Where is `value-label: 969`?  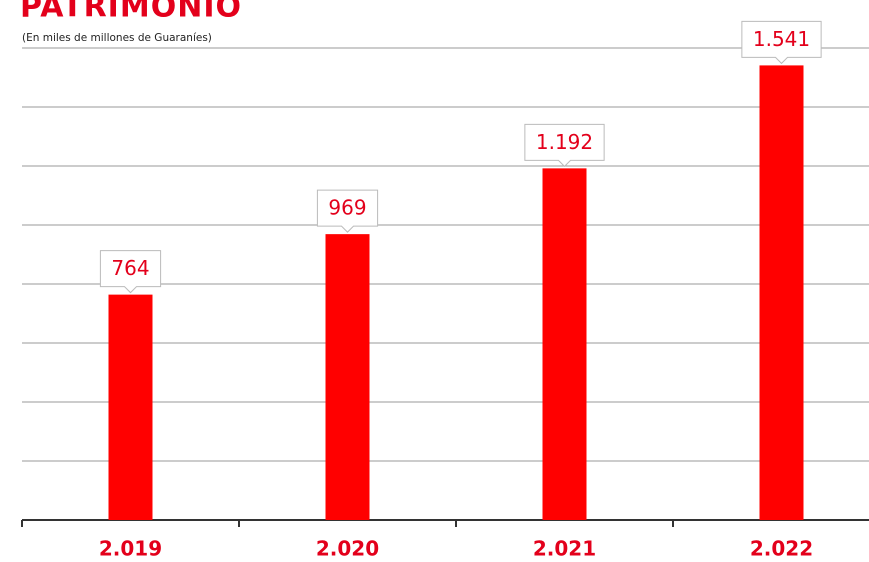 value-label: 969 is located at coordinates (347, 208).